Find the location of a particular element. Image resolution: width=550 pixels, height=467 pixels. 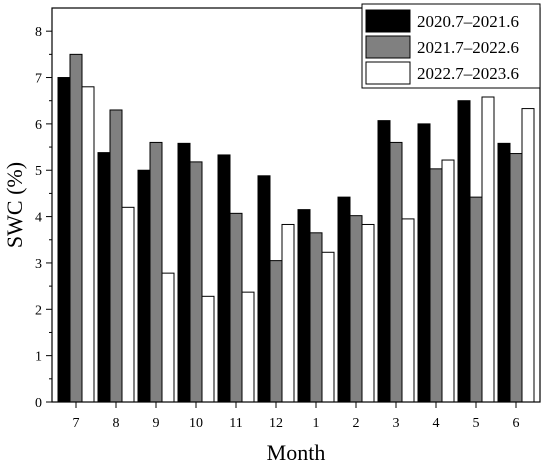

x-tick-label-9: 9 is located at coordinates (156, 423).